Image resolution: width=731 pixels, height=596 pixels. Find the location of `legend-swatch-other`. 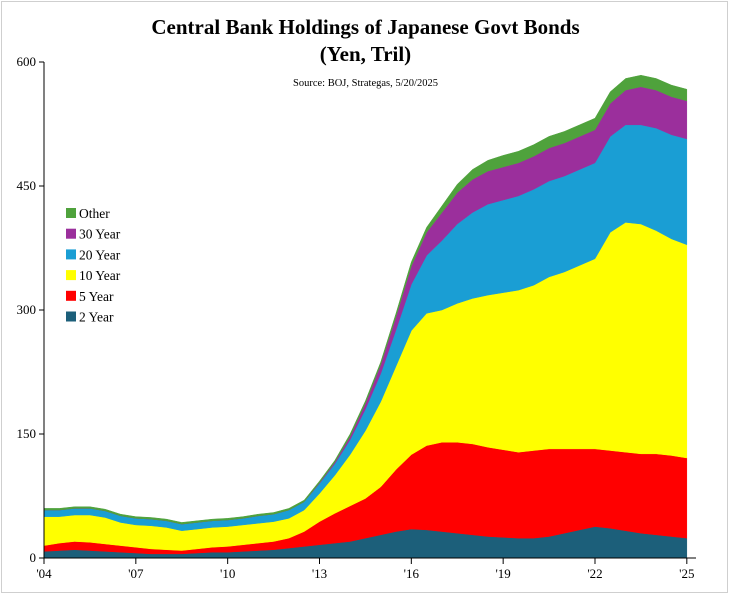

legend-swatch-other is located at coordinates (71, 213).